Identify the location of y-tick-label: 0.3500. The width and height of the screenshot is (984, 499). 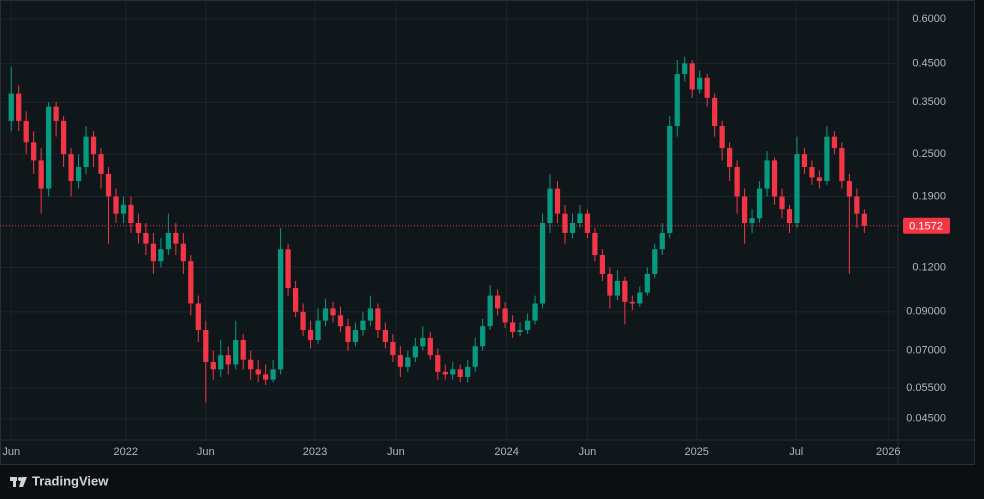
(929, 102).